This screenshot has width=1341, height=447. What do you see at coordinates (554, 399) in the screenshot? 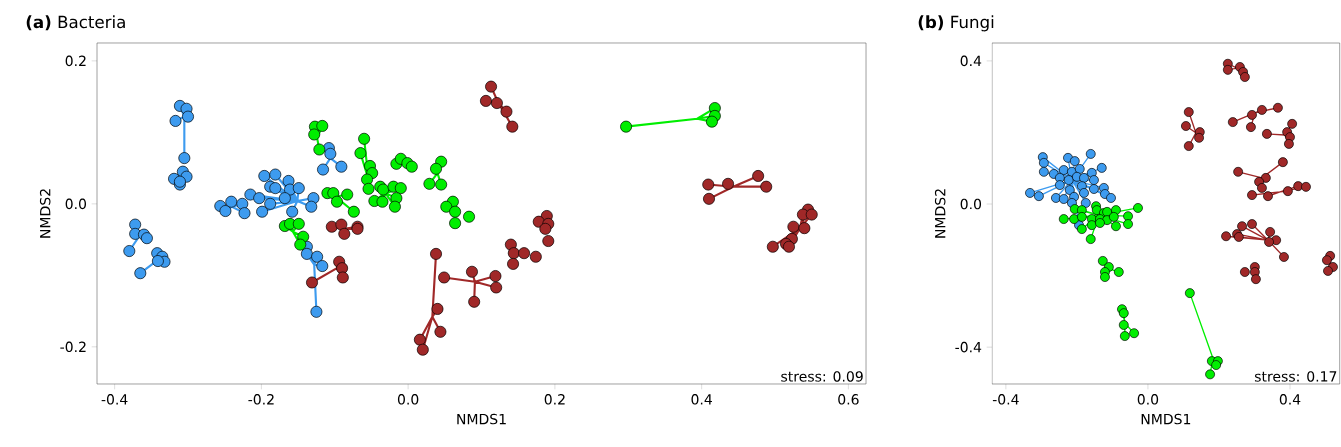
I see `x-tick-label: 0.2` at bounding box center [554, 399].